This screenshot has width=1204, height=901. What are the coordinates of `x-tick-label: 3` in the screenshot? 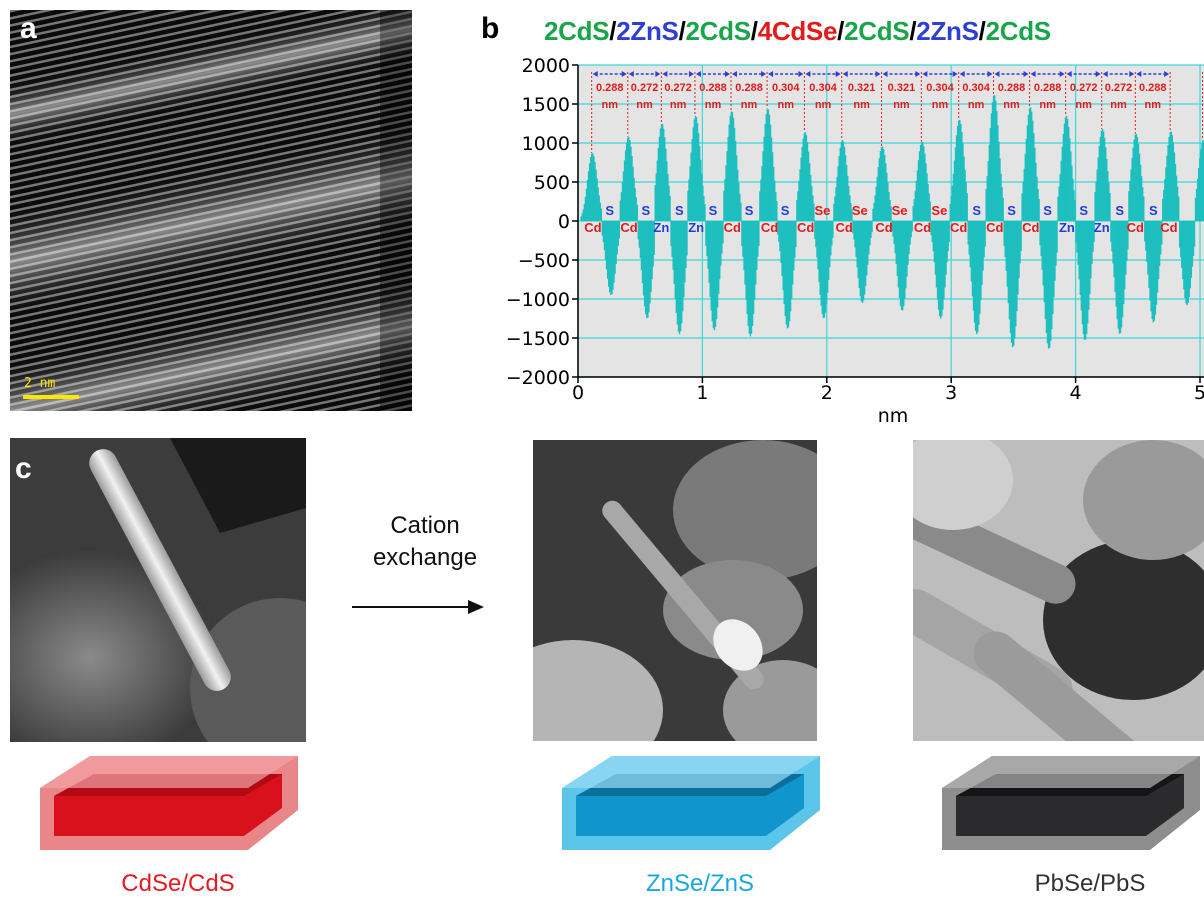 It's located at (951, 393).